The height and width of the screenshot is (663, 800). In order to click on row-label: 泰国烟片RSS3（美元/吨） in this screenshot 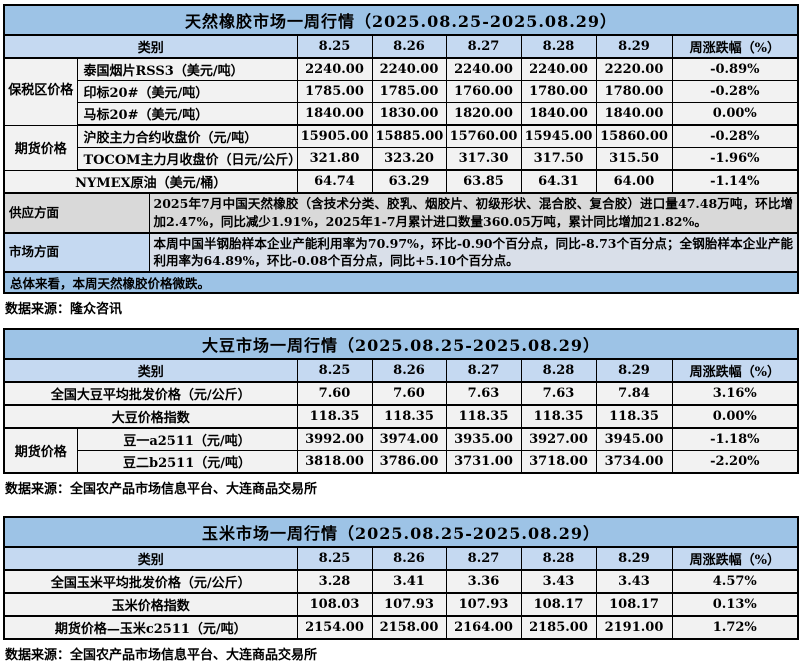, I will do `click(187, 69)`.